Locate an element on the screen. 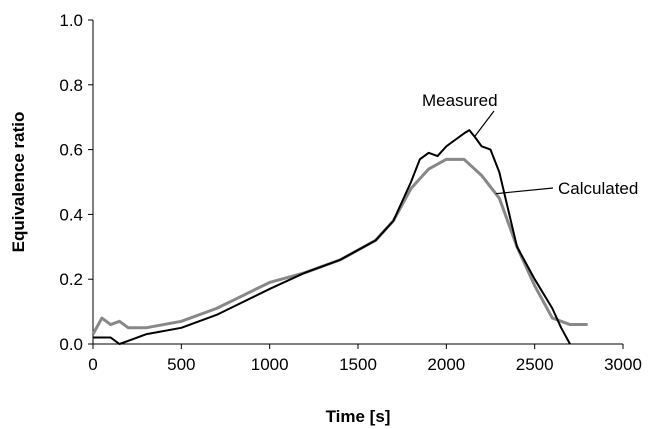 This screenshot has width=667, height=429. y-tick-label: 0.2 is located at coordinates (71, 279).